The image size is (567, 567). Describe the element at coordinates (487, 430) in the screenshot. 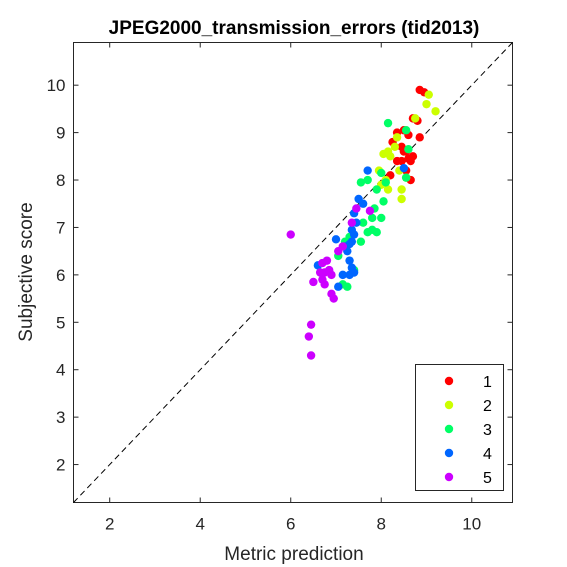

I see `legend-label: 3` at that location.